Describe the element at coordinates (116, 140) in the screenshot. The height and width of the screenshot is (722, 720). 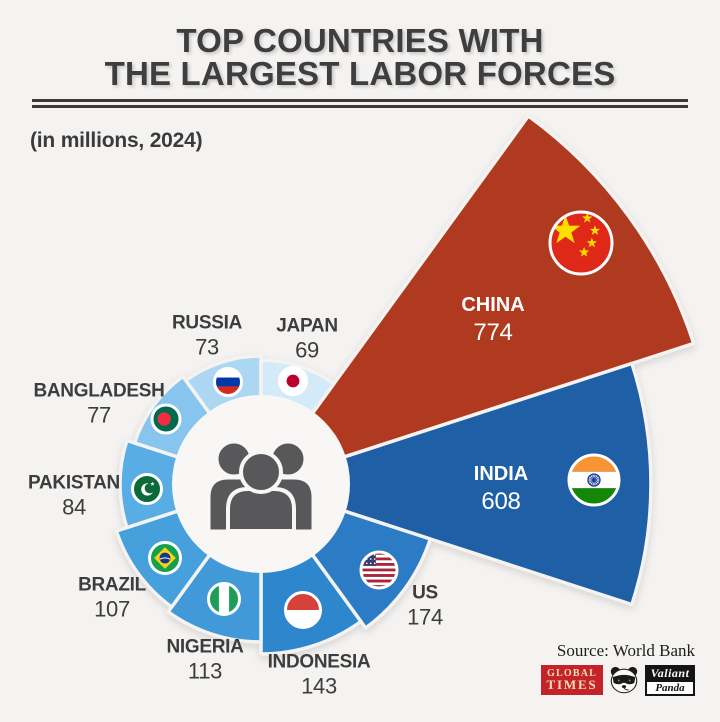
I see `chart-subtitle: (in millions, 2024)` at that location.